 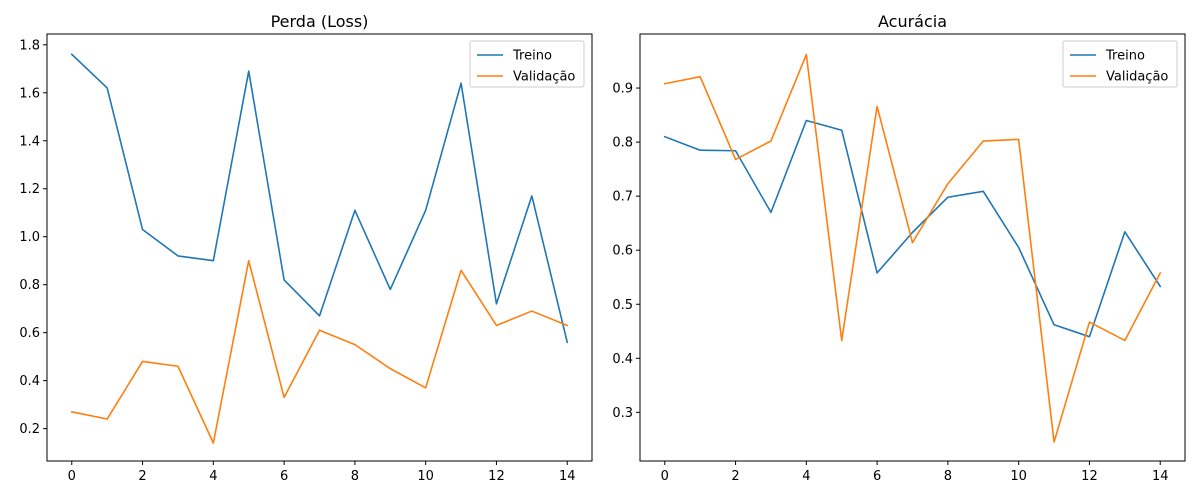 I want to click on y-tick-label: 1.6, so click(x=29, y=93).